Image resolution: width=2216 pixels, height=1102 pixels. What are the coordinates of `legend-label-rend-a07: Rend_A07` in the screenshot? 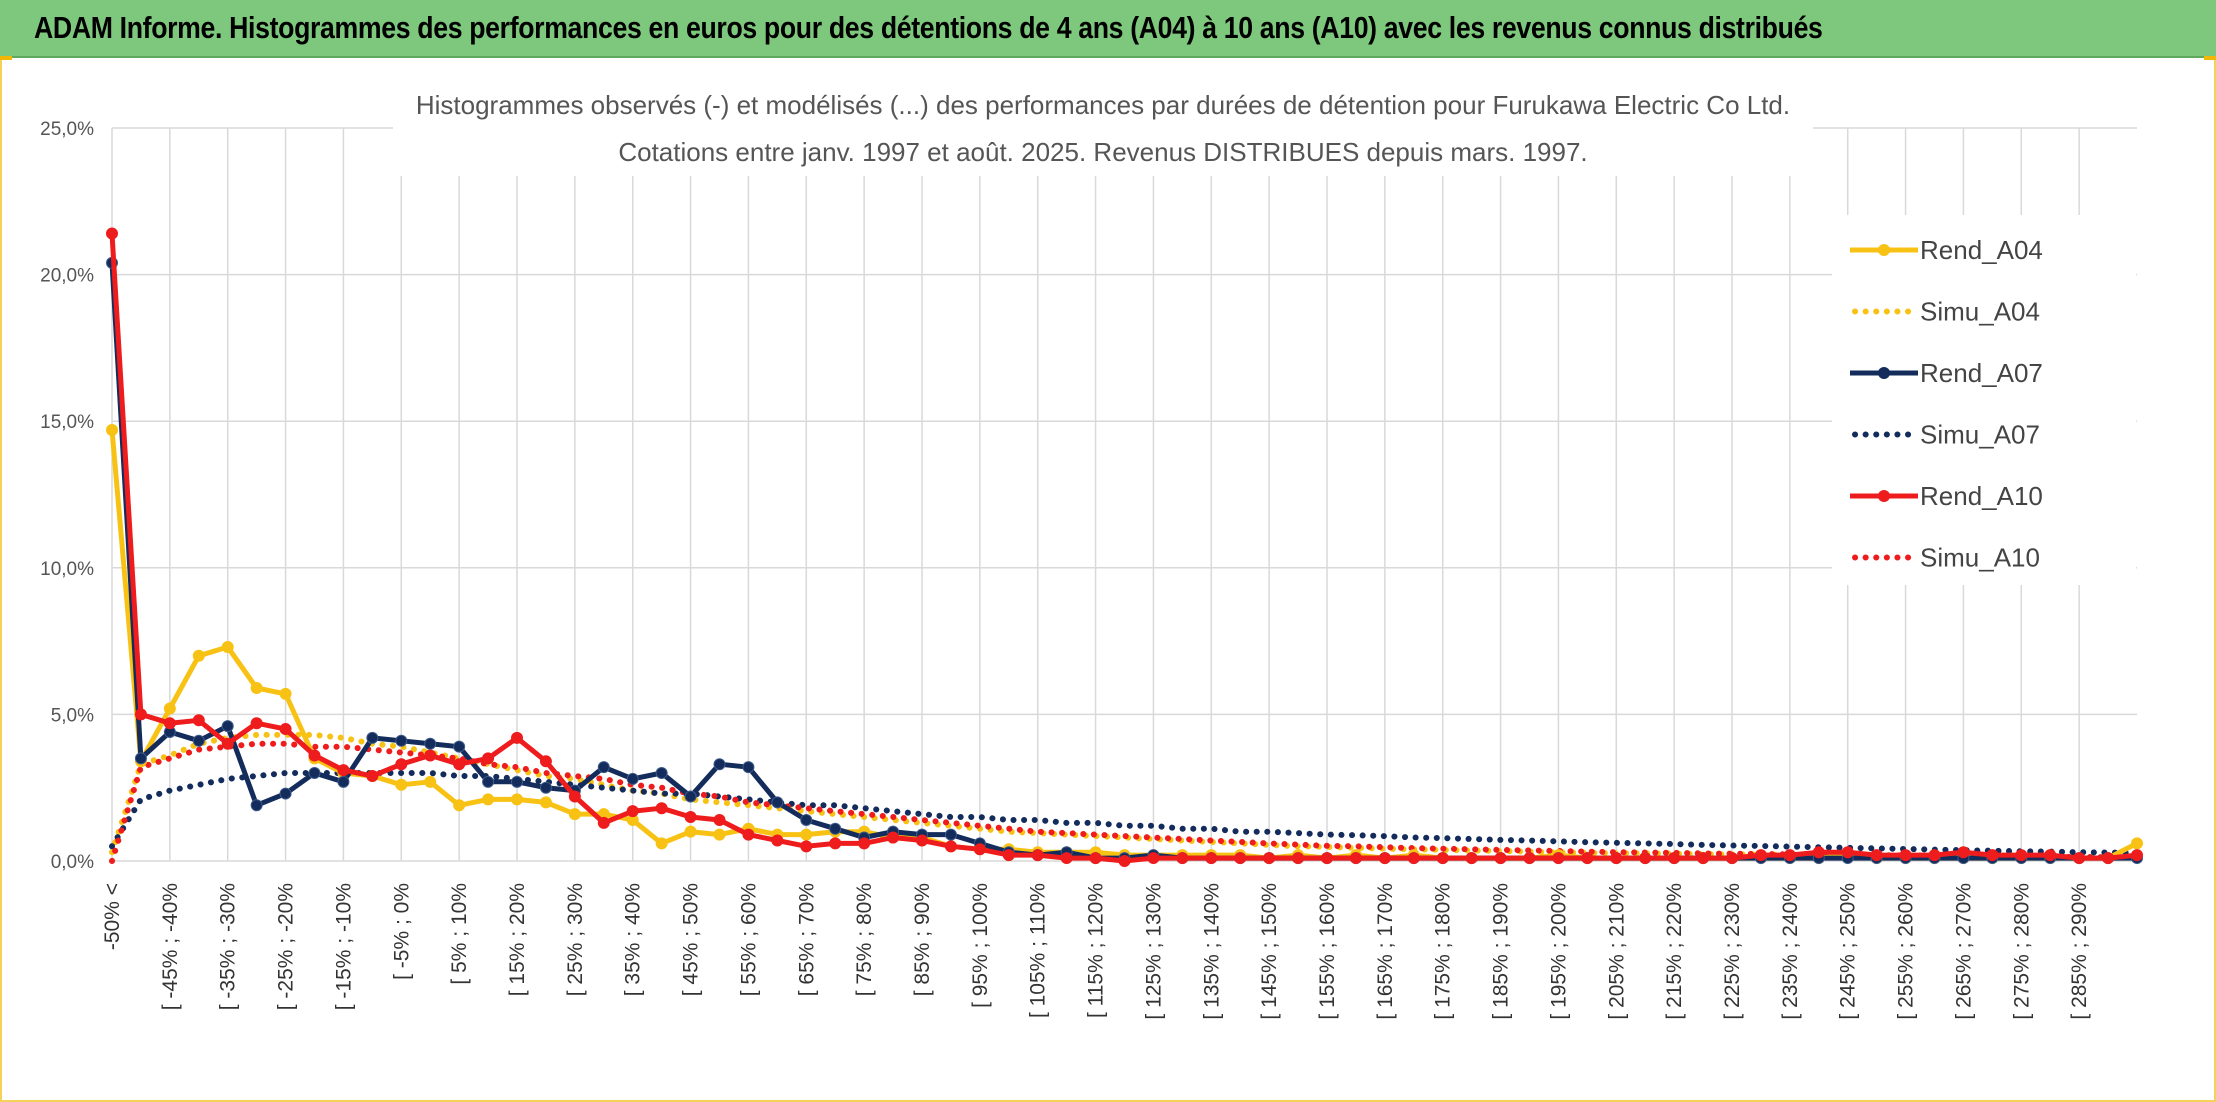 It's located at (1981, 373).